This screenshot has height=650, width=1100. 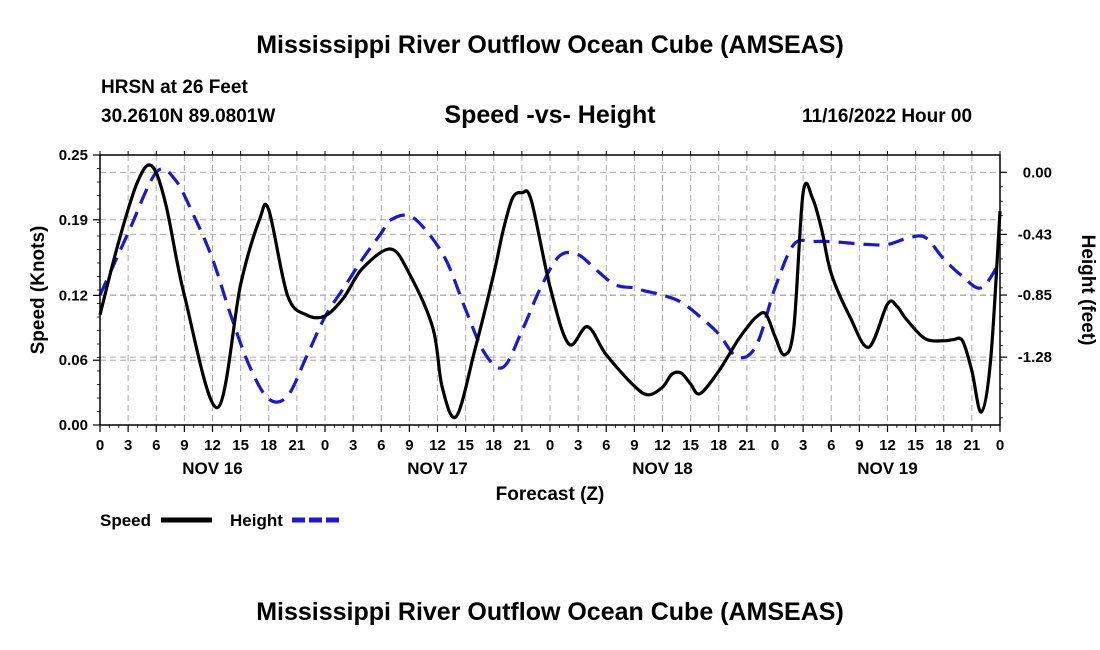 What do you see at coordinates (1037, 172) in the screenshot?
I see `y2-tick-label: 0.00` at bounding box center [1037, 172].